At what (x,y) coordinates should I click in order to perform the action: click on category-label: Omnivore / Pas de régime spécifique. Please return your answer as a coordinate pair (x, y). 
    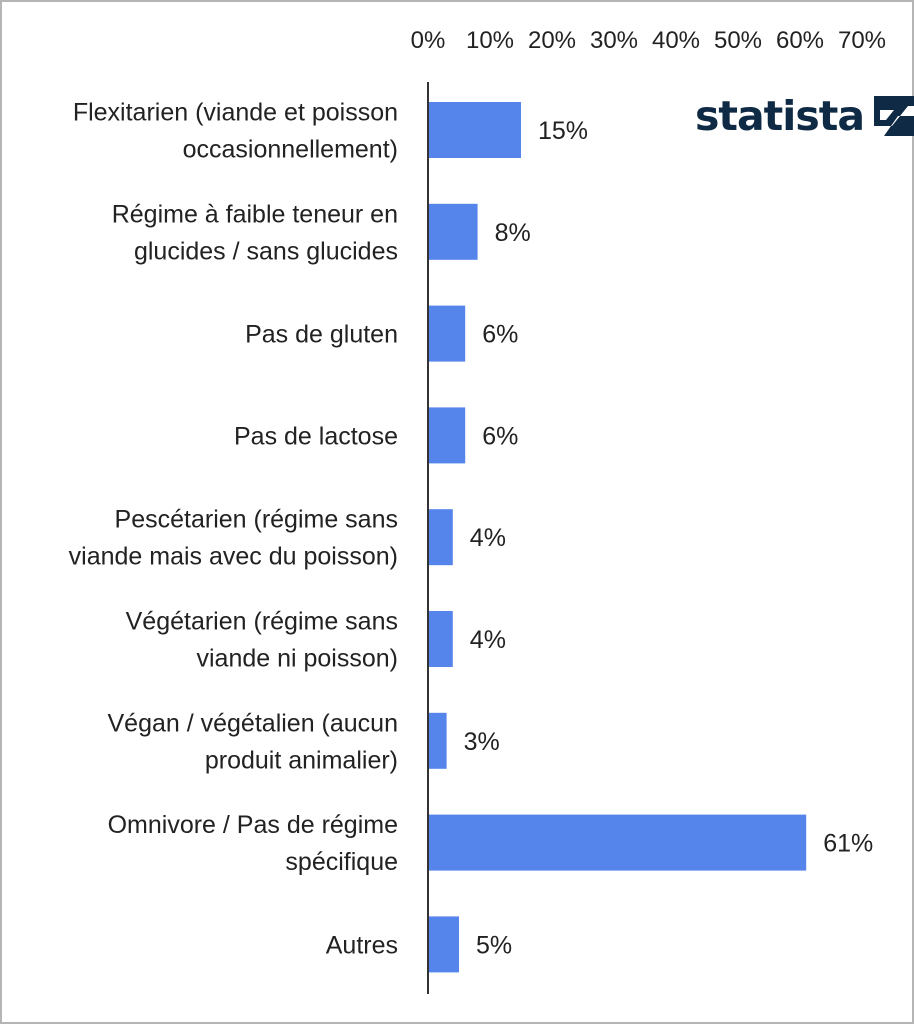
    Looking at the image, I should click on (253, 843).